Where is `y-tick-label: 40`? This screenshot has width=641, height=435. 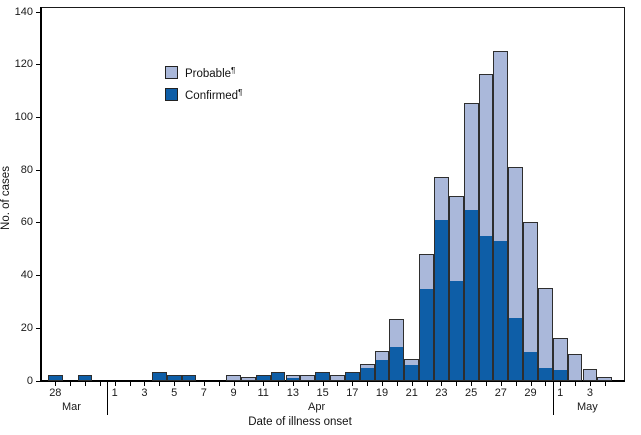
y-tick-label: 40 is located at coordinates (26, 275).